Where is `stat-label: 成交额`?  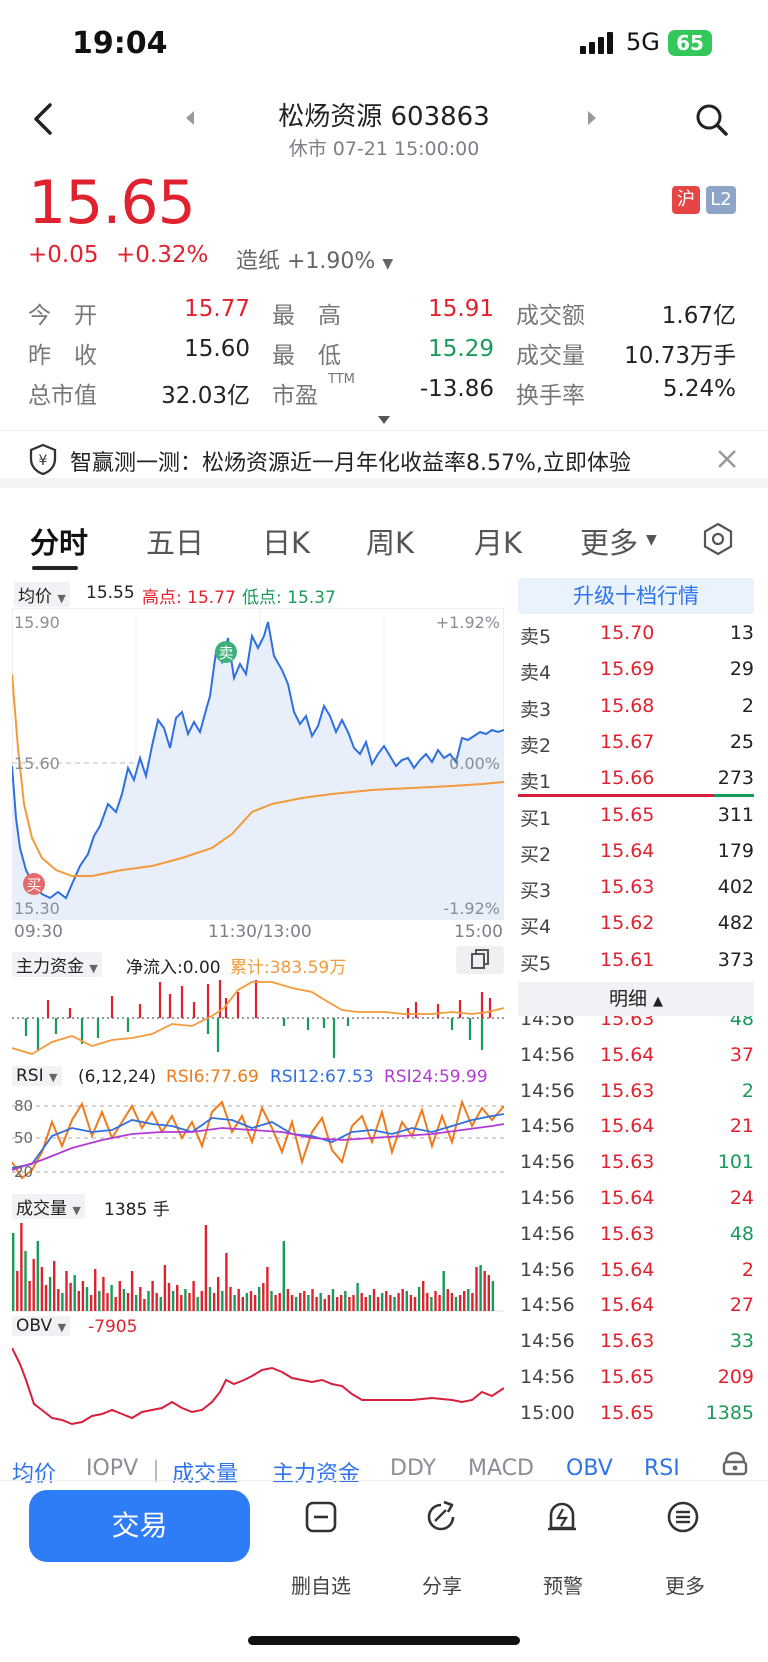
stat-label: 成交额 is located at coordinates (550, 313).